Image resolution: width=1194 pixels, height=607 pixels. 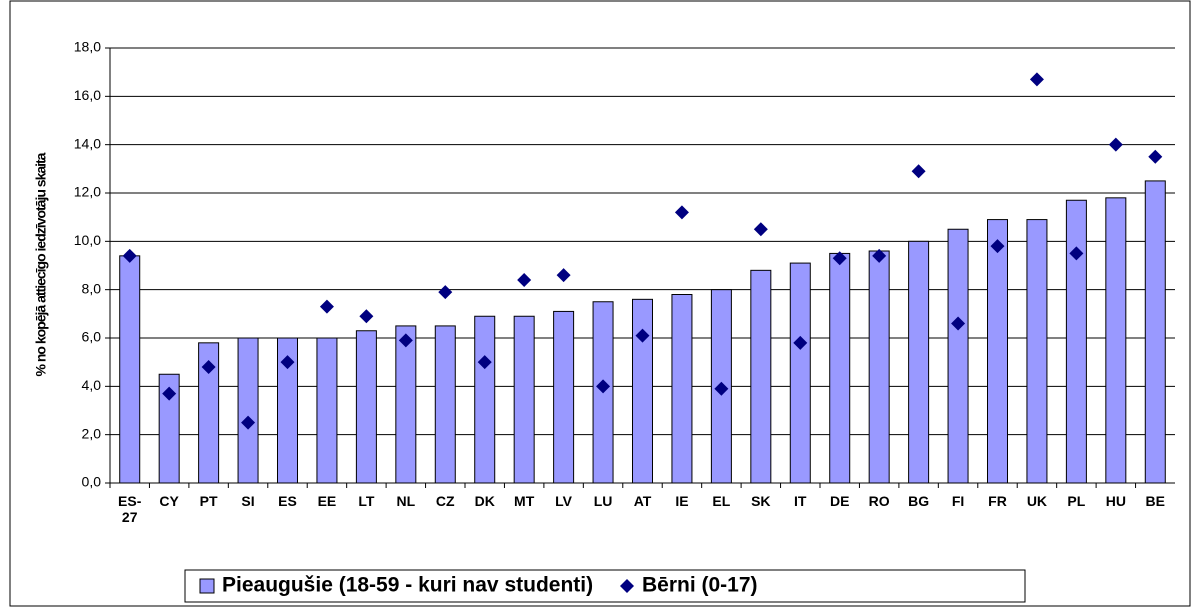 What do you see at coordinates (87, 95) in the screenshot?
I see `y-tick-label: 16,0` at bounding box center [87, 95].